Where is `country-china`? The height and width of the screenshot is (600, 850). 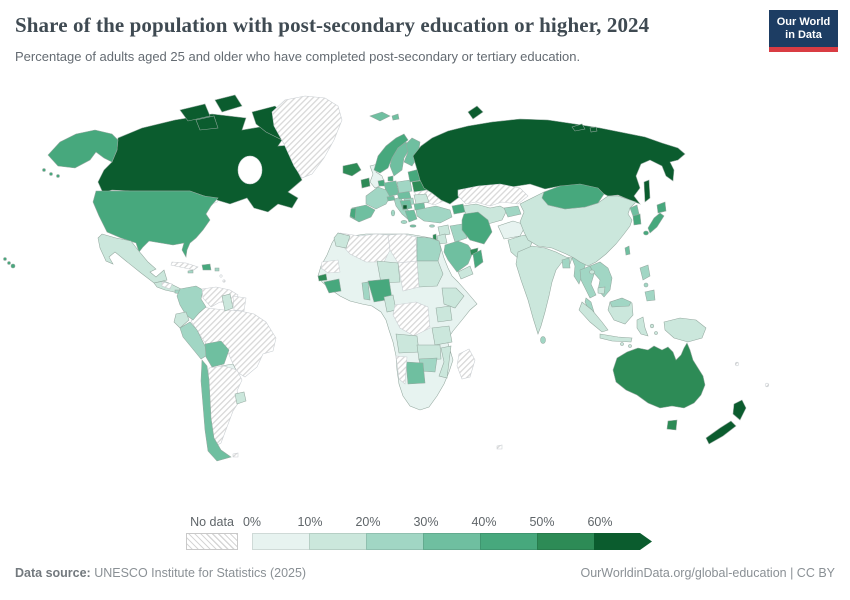
country-china is located at coordinates (578, 229).